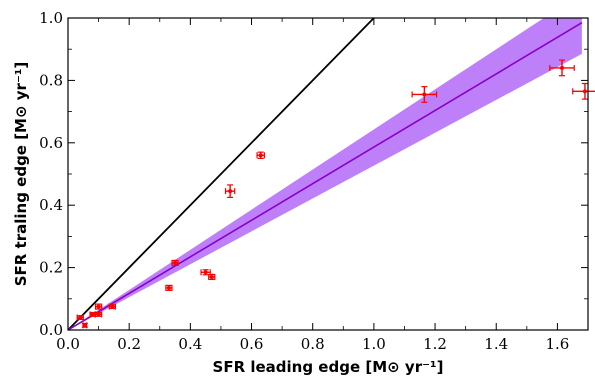 The height and width of the screenshot is (377, 595). I want to click on x-tick-label: 1.0, so click(374, 344).